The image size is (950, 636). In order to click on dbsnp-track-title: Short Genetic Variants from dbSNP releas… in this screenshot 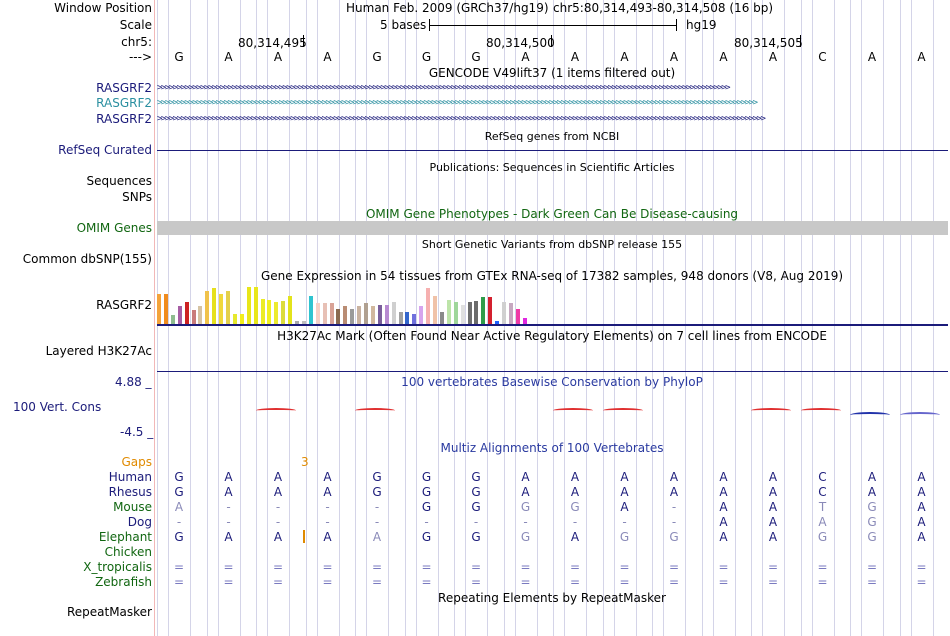, I will do `click(552, 244)`.